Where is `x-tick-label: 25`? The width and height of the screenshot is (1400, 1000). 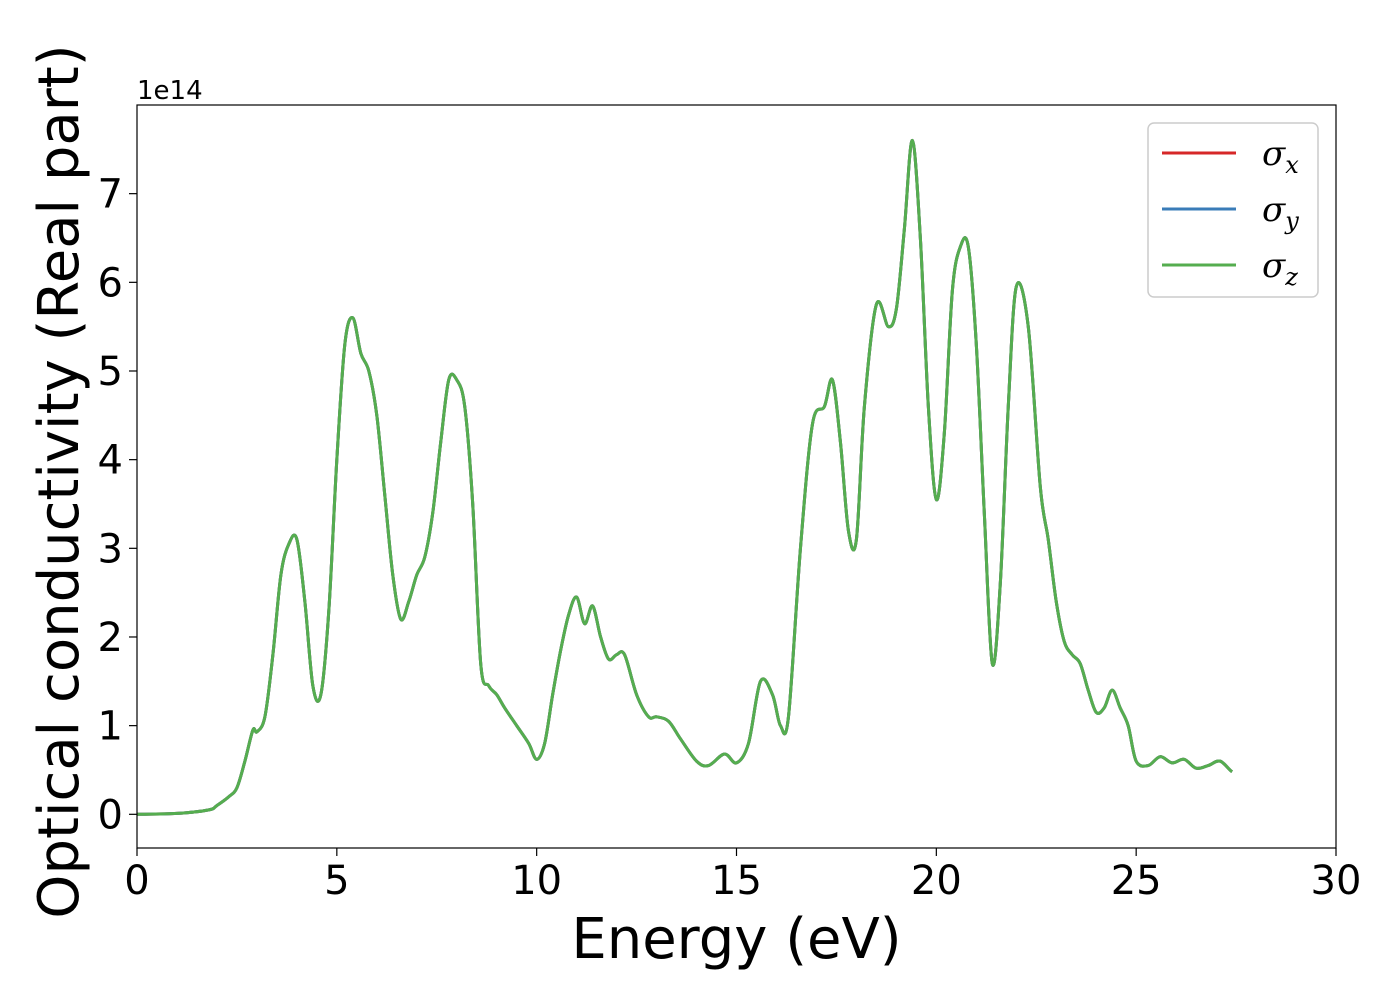
x-tick-label: 25 is located at coordinates (1136, 881).